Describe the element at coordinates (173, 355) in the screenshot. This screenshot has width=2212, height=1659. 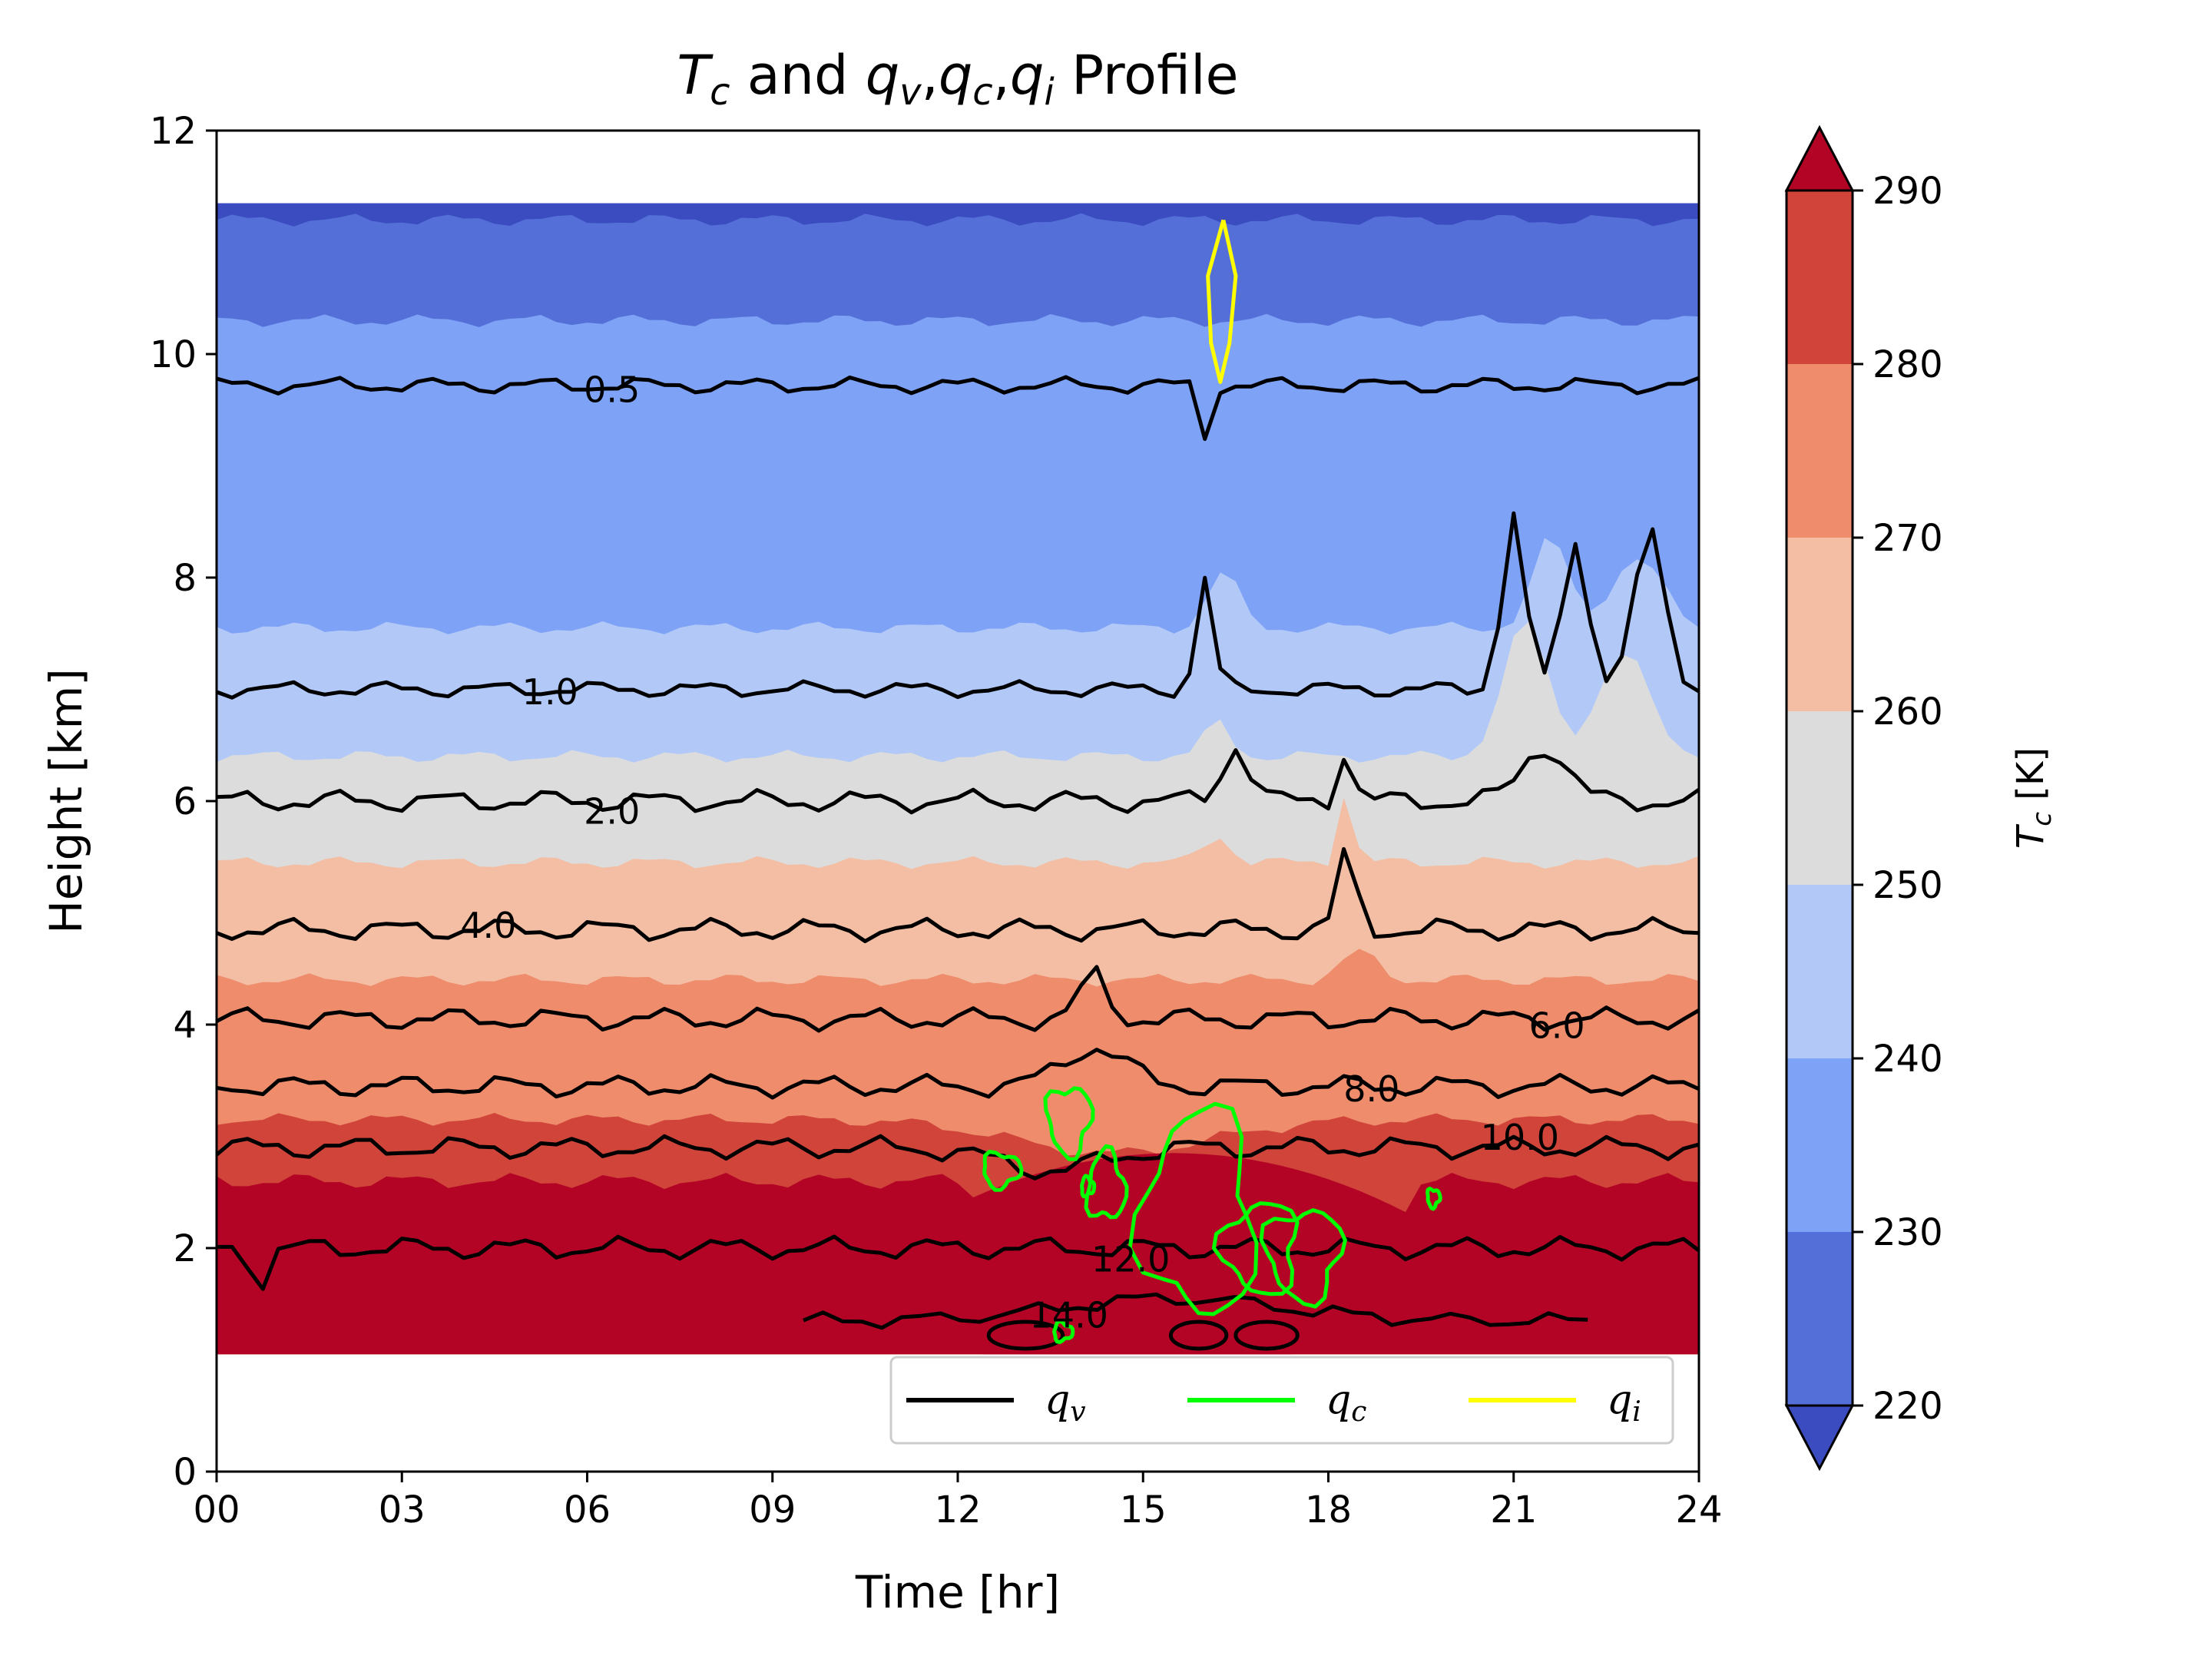
I see `y-tick-label: 10` at that location.